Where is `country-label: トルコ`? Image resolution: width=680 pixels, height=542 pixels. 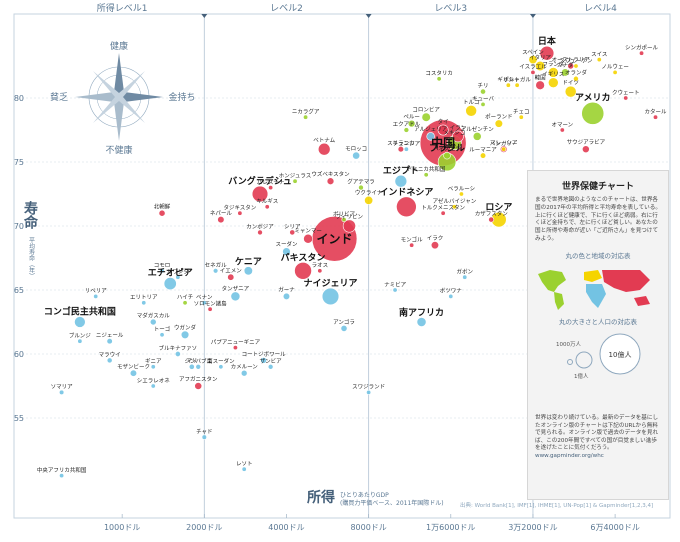 country-label: トルコ is located at coordinates (471, 102).